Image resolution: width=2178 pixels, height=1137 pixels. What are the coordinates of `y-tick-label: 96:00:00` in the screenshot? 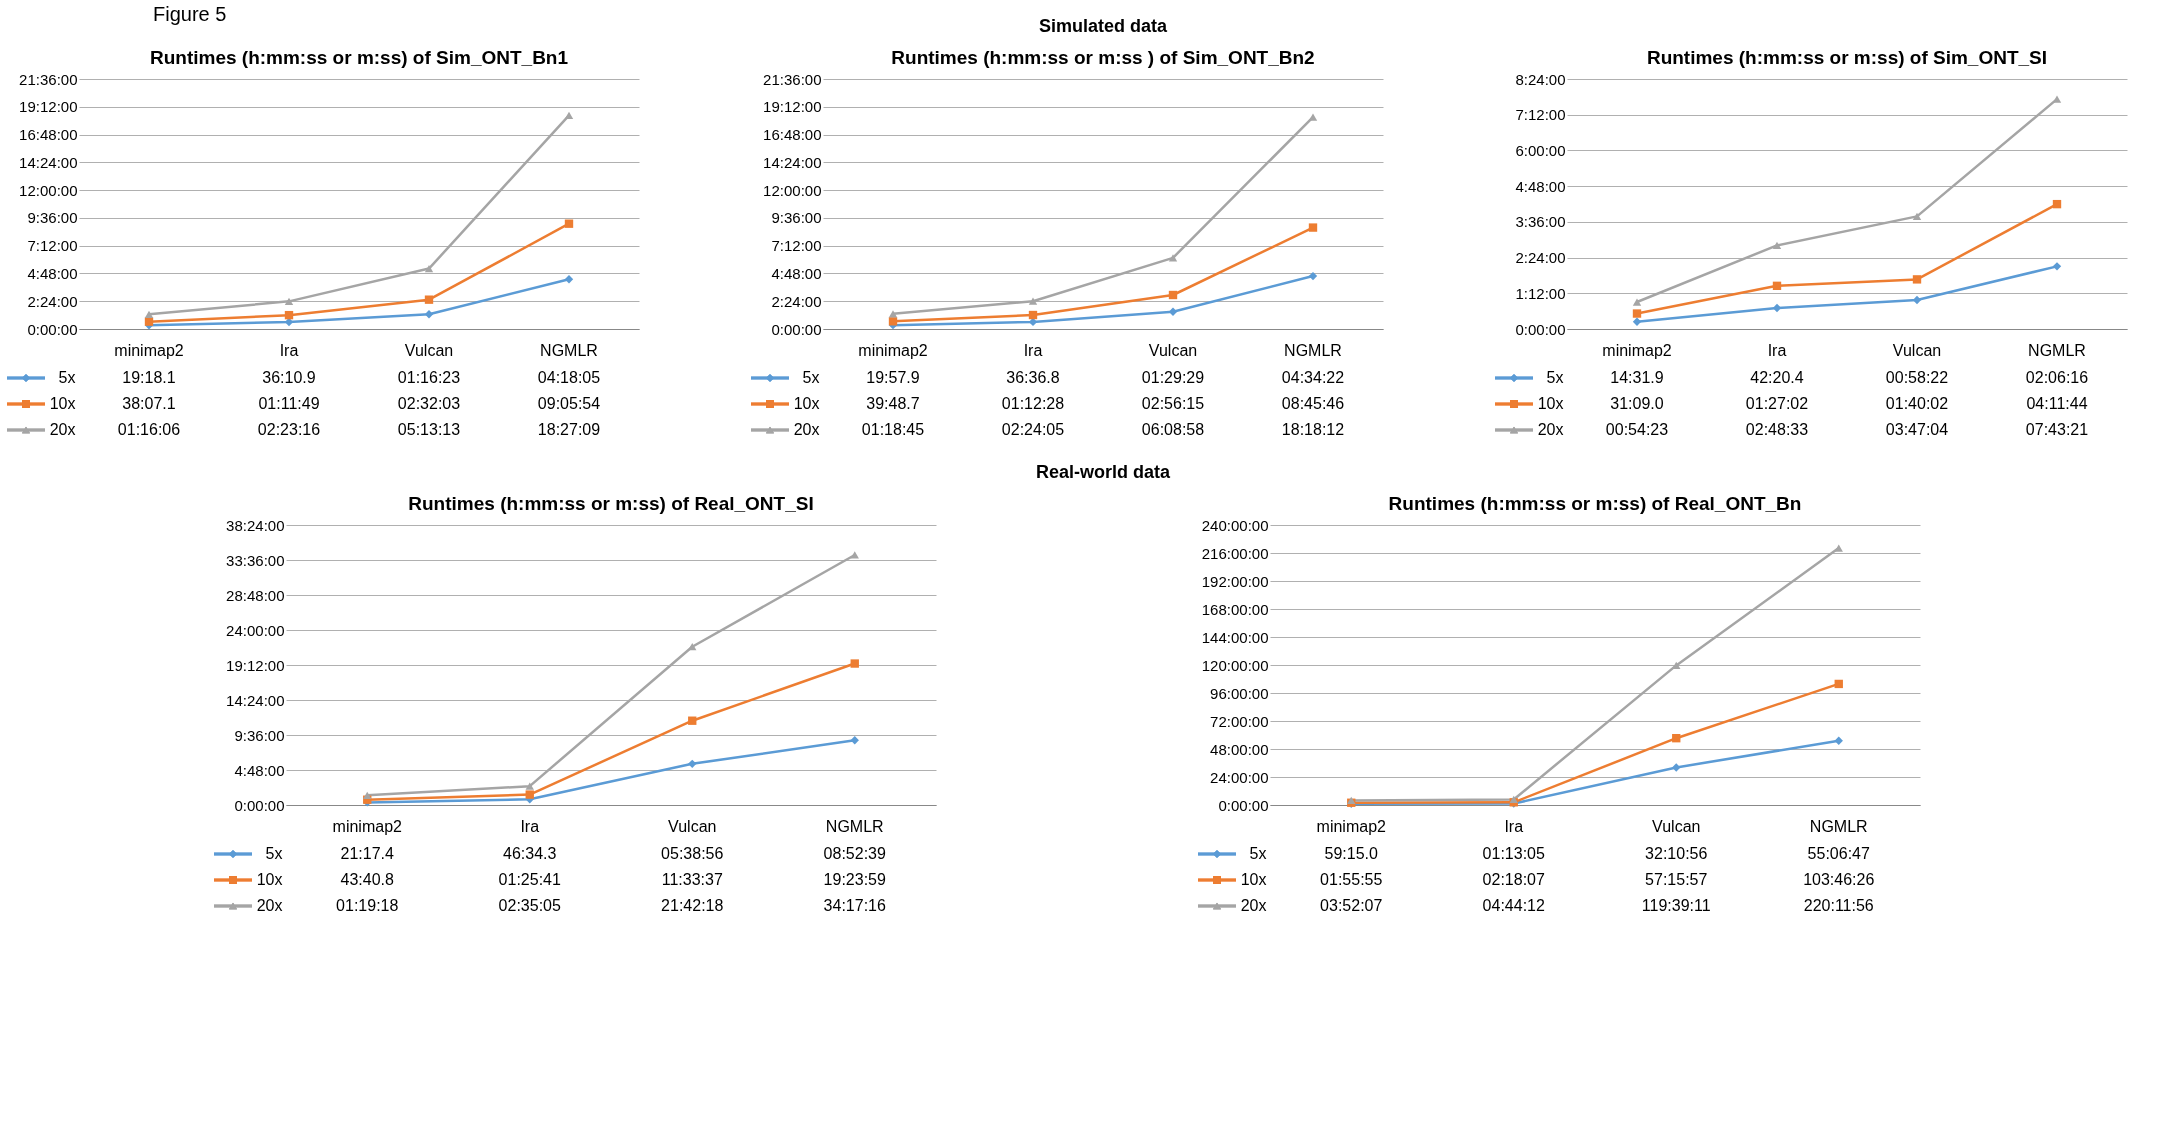 It's located at (1239, 693).